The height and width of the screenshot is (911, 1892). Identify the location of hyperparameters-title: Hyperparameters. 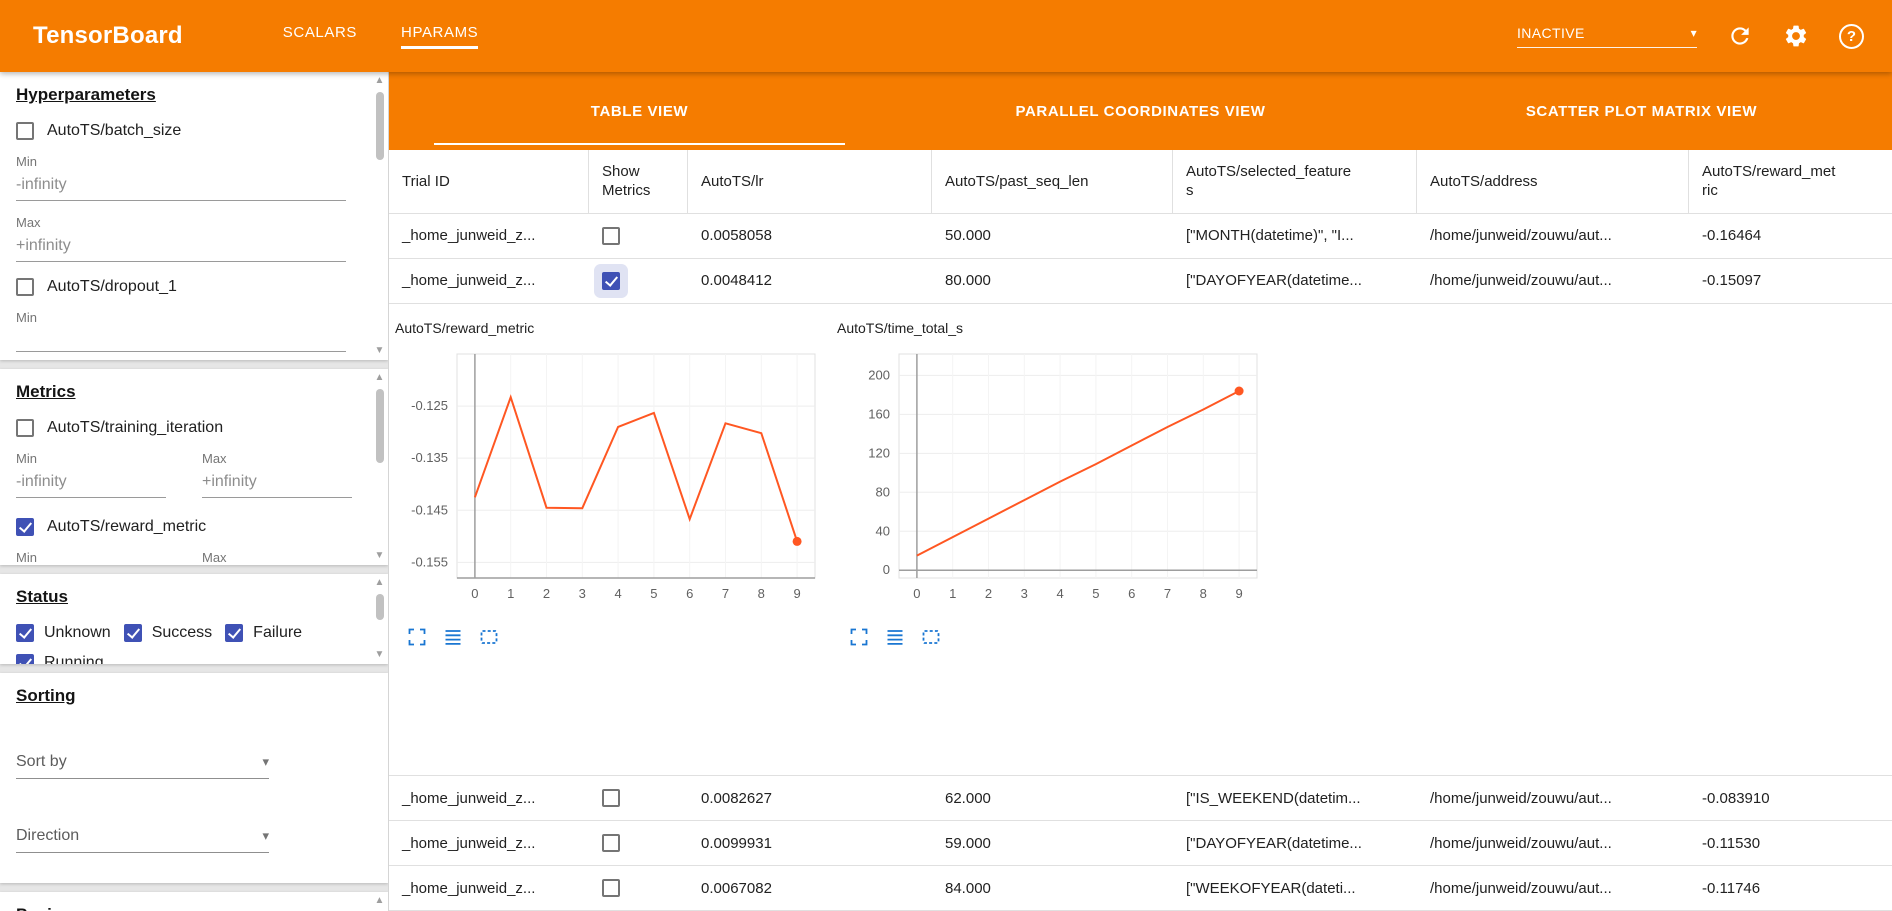
(86, 94).